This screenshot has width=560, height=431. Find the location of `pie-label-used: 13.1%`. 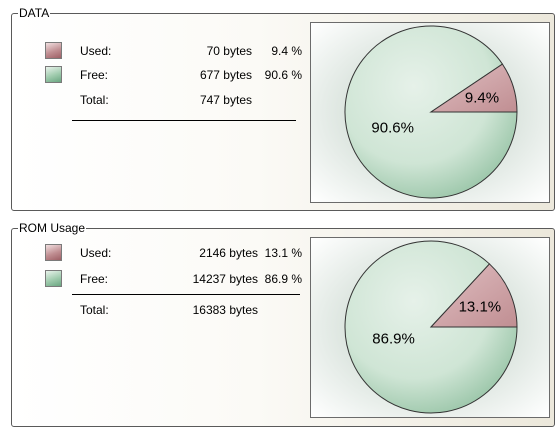

pie-label-used: 13.1% is located at coordinates (480, 307).